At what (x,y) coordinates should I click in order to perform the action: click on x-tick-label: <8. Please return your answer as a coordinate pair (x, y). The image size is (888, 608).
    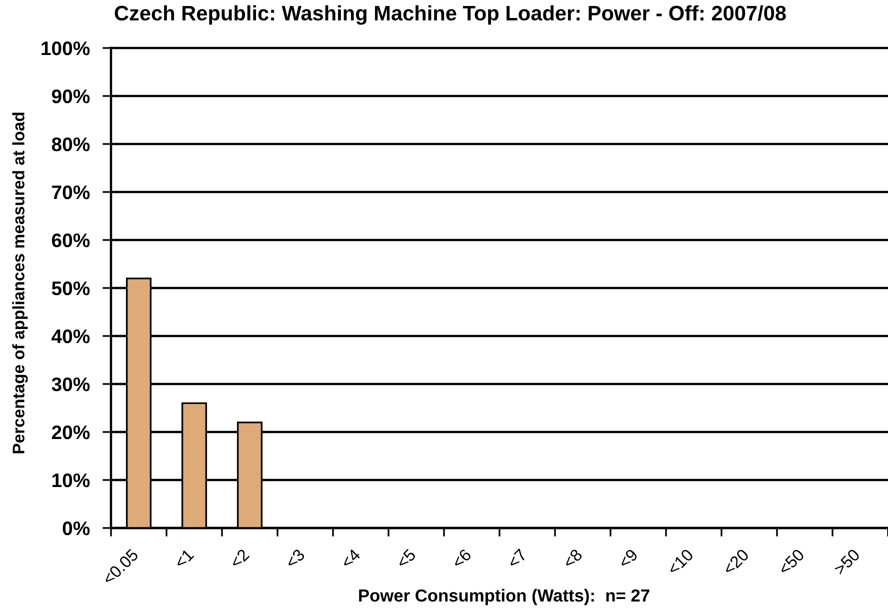
    Looking at the image, I should click on (572, 558).